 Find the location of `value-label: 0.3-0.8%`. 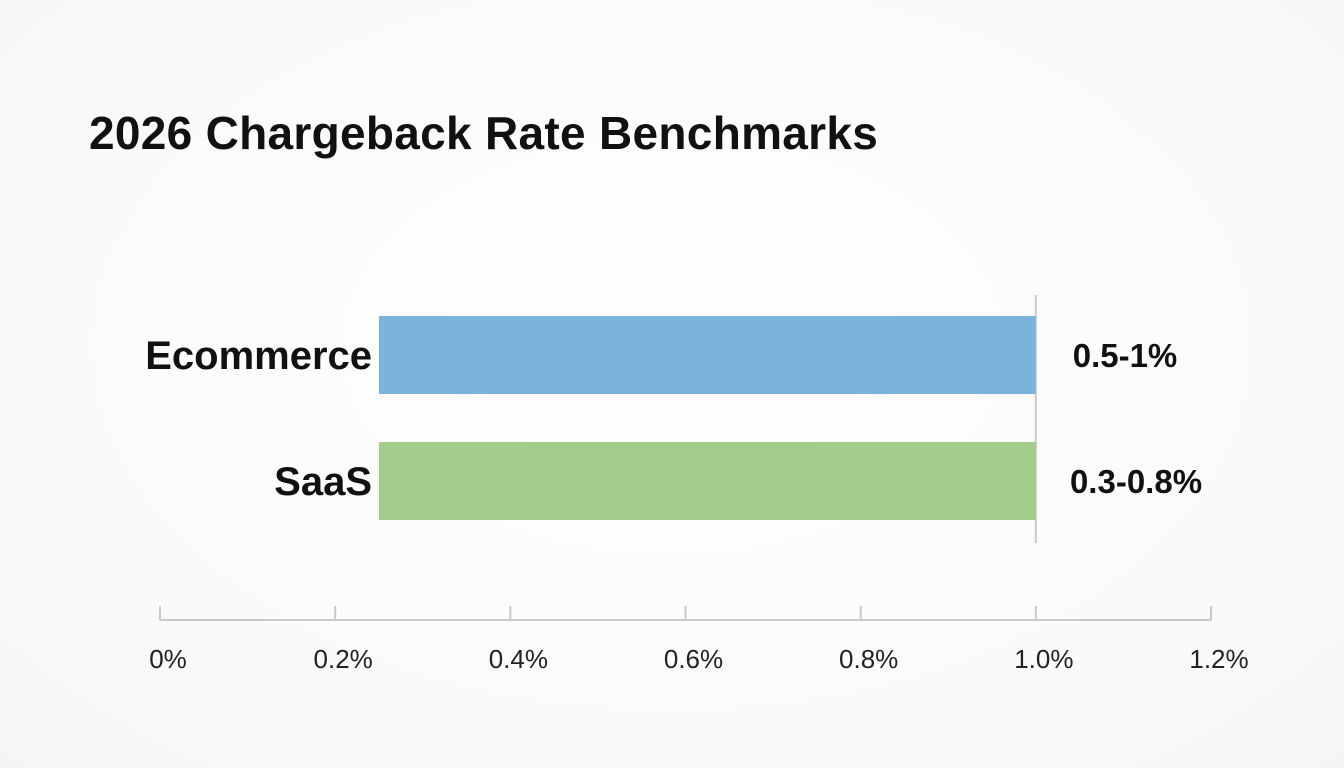

value-label: 0.3-0.8% is located at coordinates (1136, 481).